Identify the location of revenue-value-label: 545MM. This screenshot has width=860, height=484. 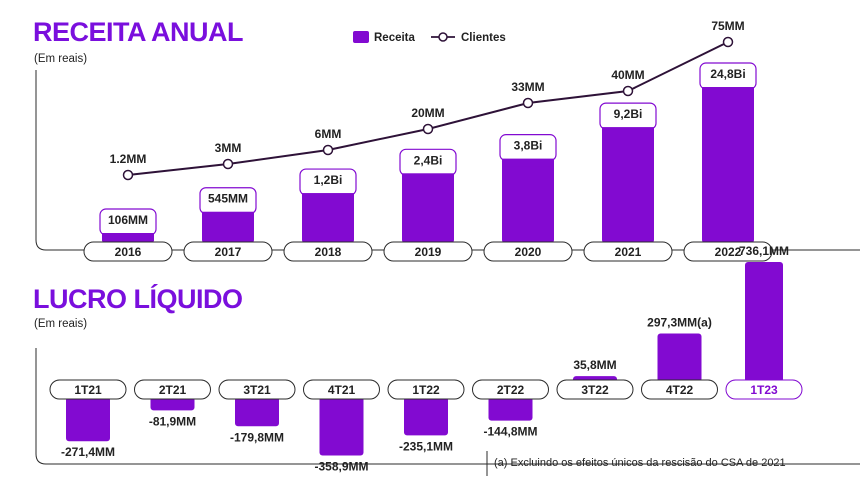
(228, 199).